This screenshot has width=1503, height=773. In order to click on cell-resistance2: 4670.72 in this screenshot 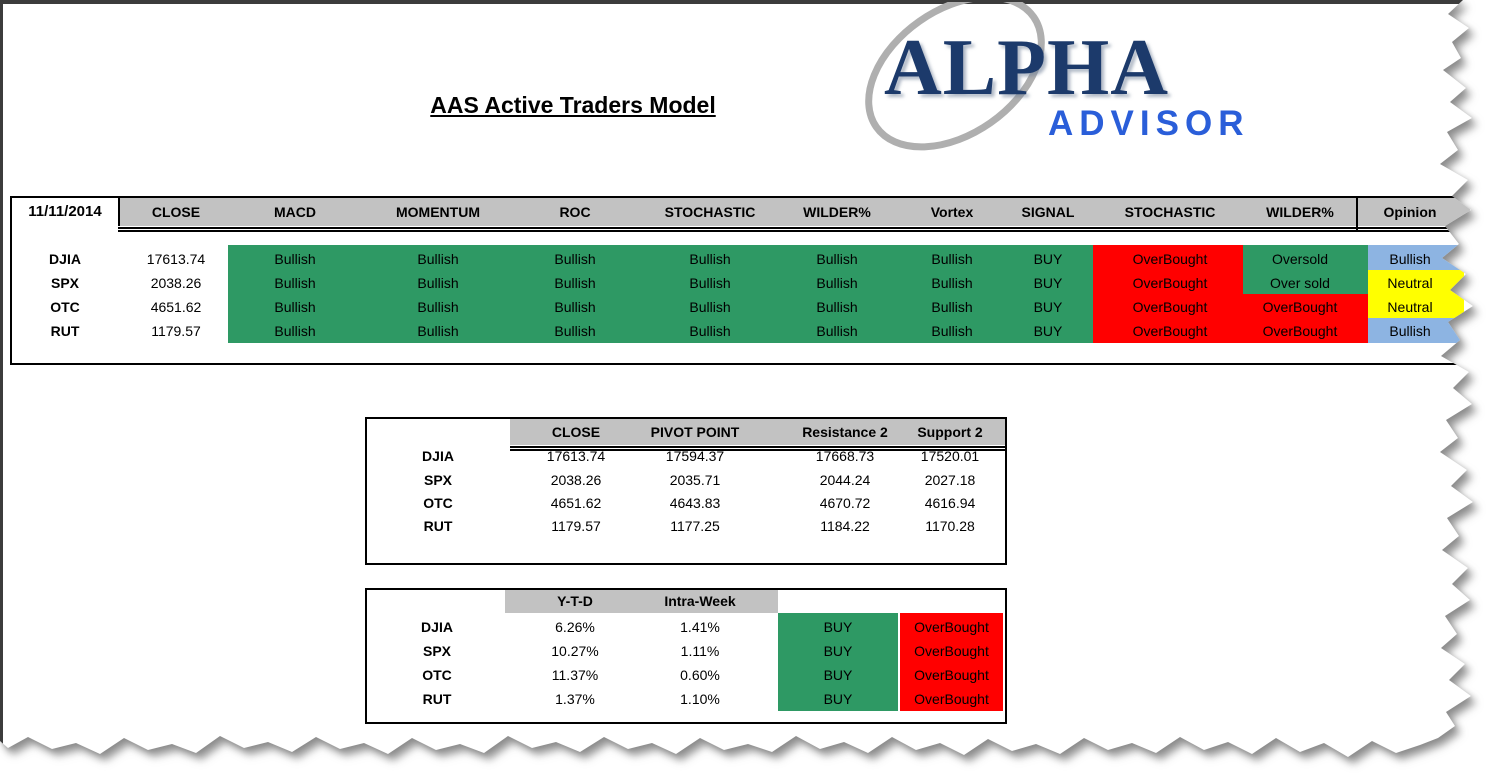, I will do `click(845, 503)`.